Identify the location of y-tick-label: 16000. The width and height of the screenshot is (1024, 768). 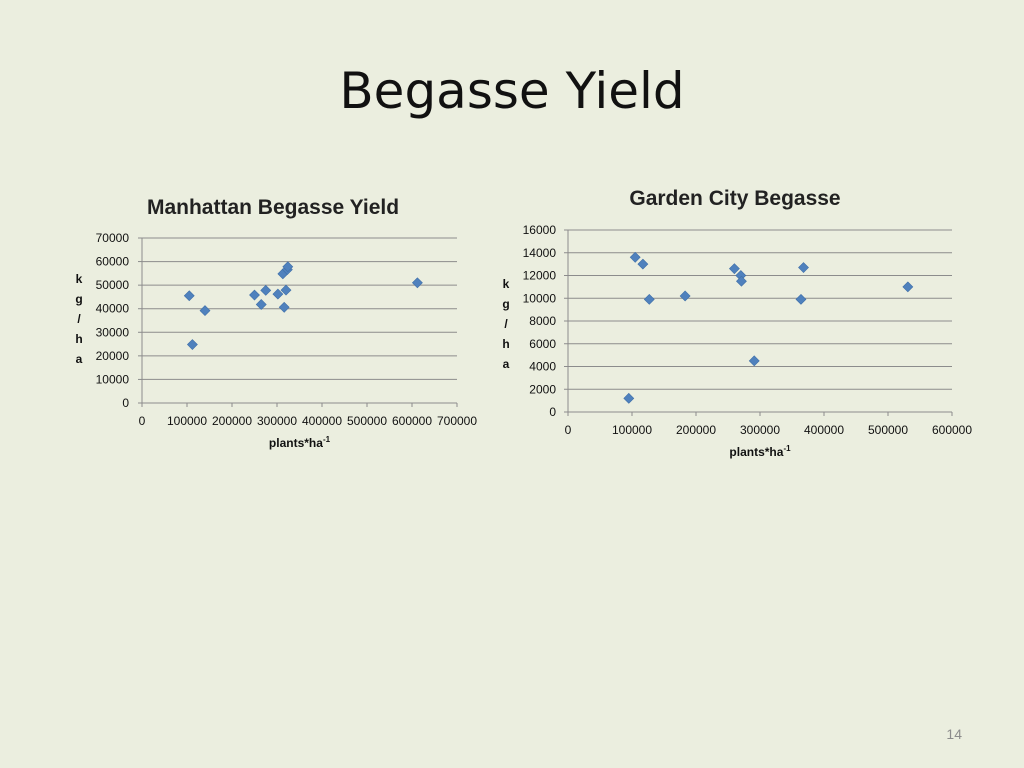
(540, 230).